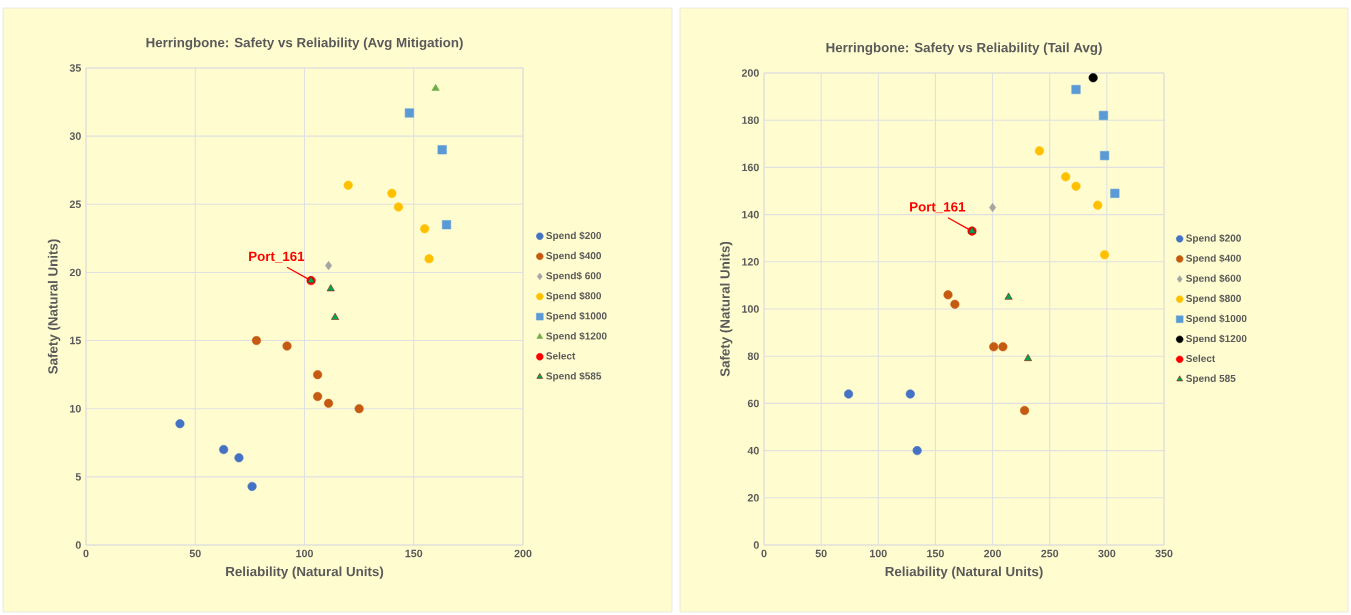  What do you see at coordinates (964, 48) in the screenshot?
I see `chart-title: Herringbone: Safety vs Reliability (Tail Avg)` at bounding box center [964, 48].